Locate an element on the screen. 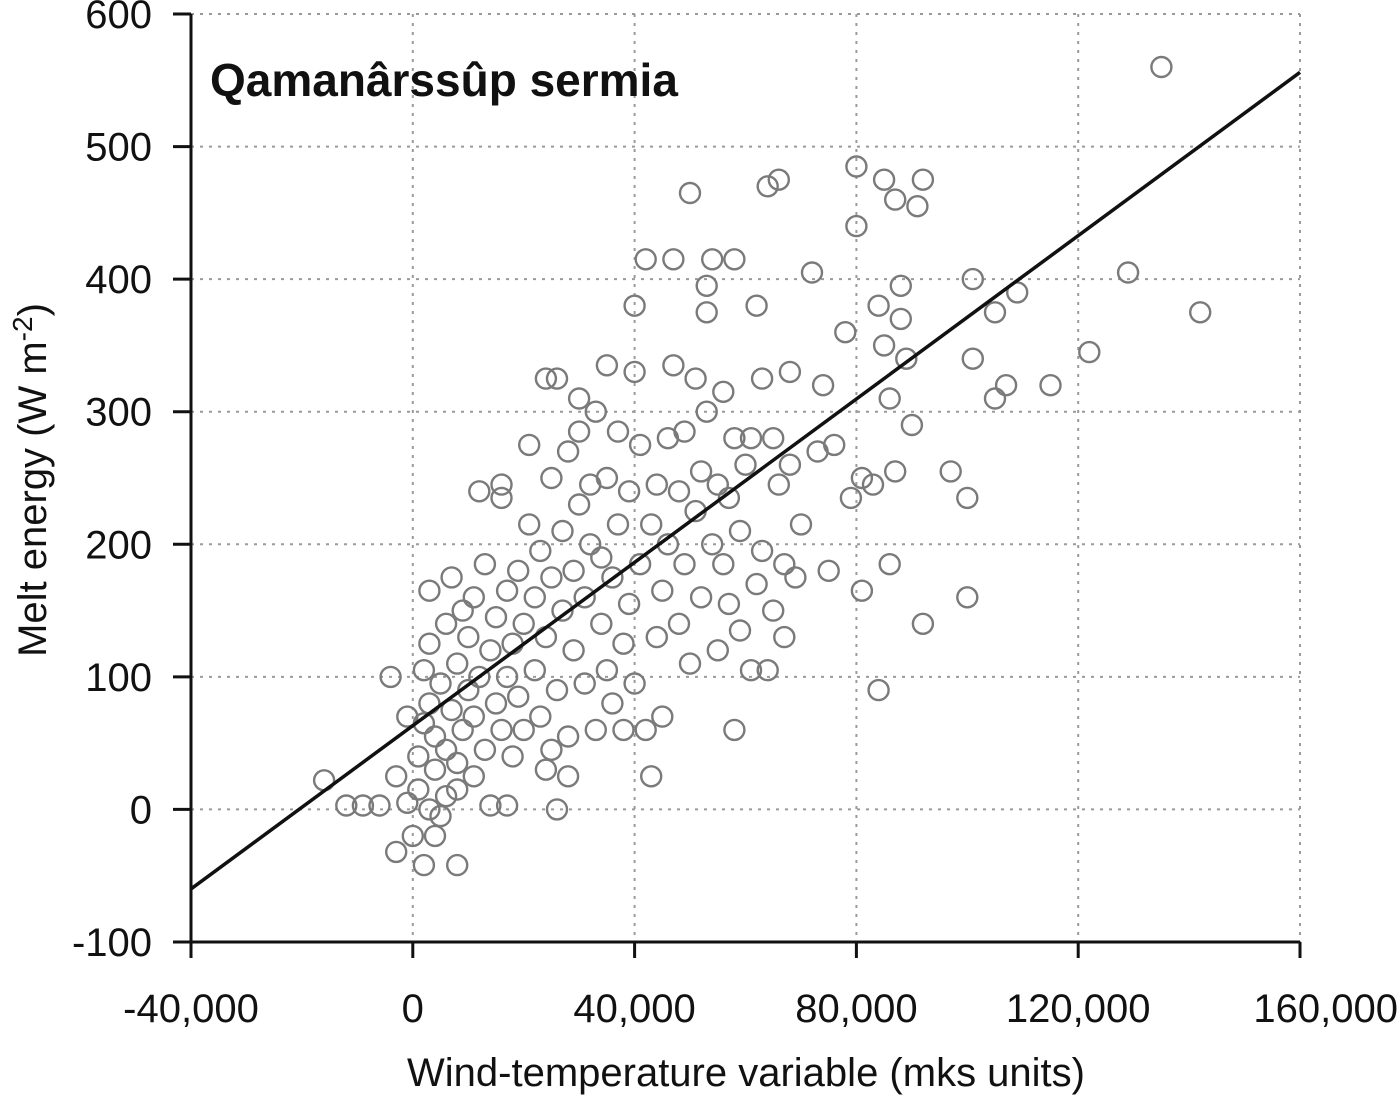 Image resolution: width=1400 pixels, height=1100 pixels. y-axis-title-superscript: -2 is located at coordinates (22, 328).